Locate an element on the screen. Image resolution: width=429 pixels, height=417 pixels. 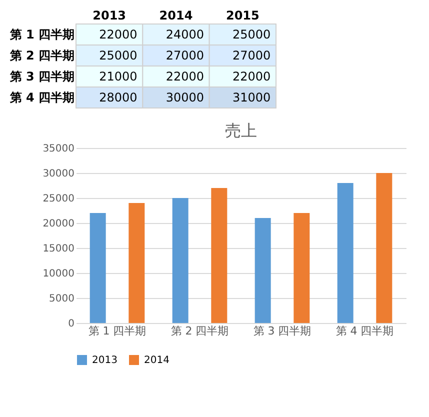
data-label: 21000 is located at coordinates (118, 77).